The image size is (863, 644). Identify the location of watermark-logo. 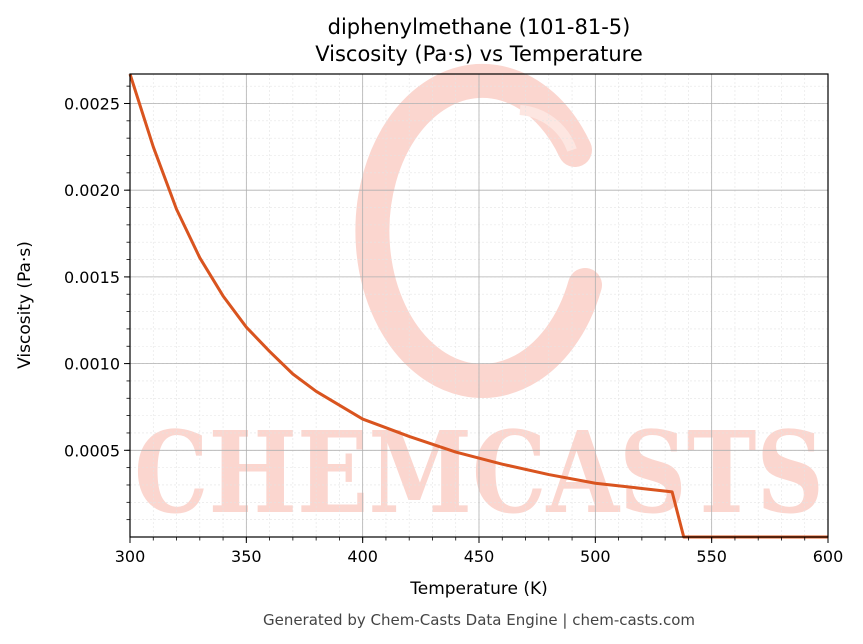
(478, 230).